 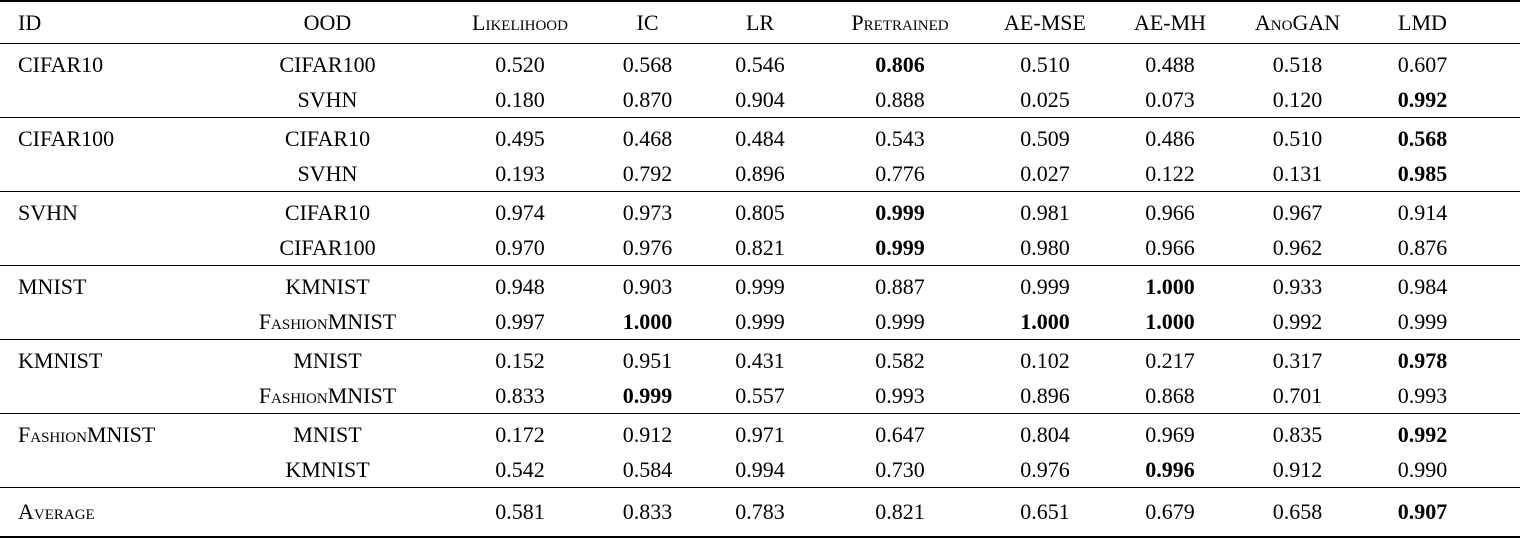 What do you see at coordinates (1442, 512) in the screenshot?
I see `average-score-cell: 0.907` at bounding box center [1442, 512].